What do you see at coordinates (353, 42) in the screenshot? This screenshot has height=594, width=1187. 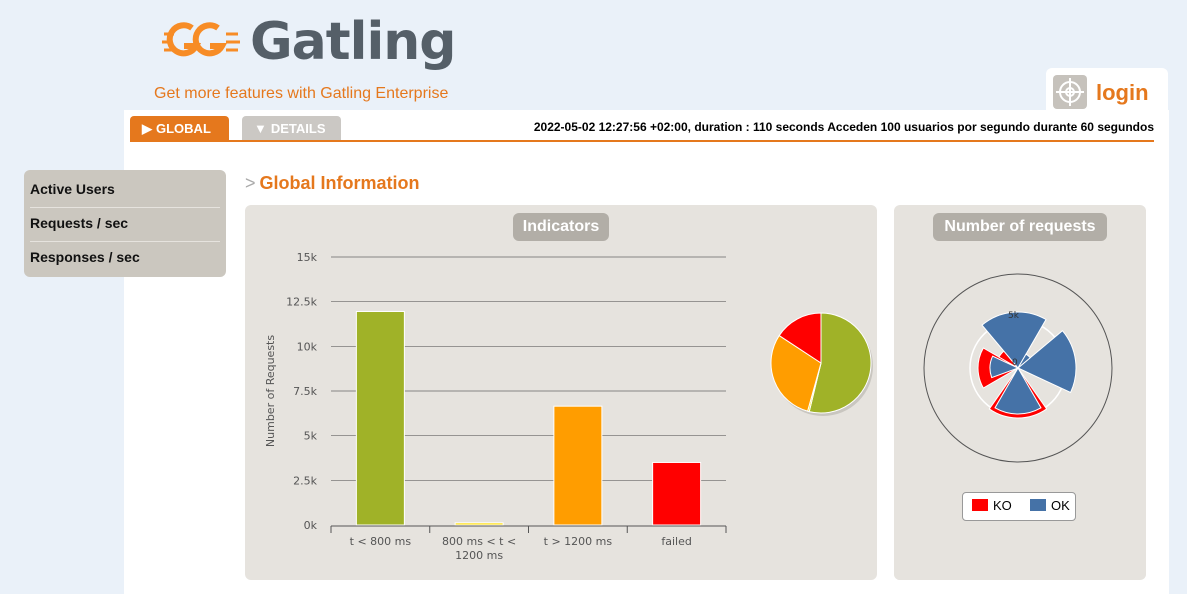 I see `brand-name: Gatling` at bounding box center [353, 42].